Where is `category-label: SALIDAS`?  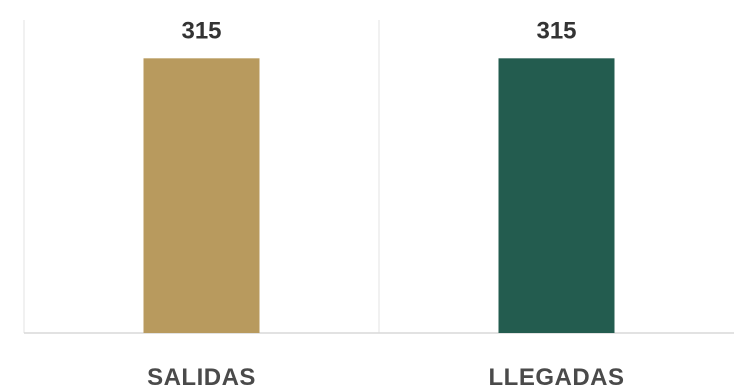
category-label: SALIDAS is located at coordinates (201, 376).